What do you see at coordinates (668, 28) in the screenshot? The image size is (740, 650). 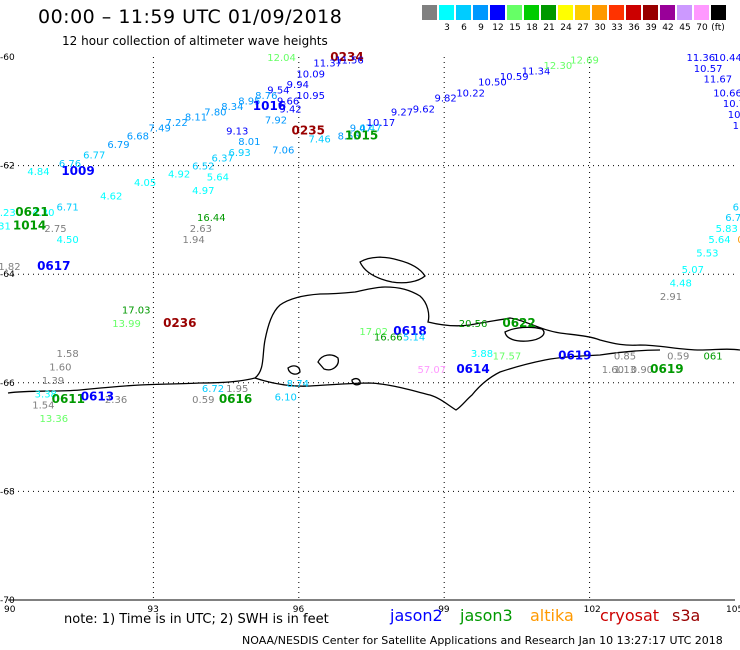 I see `color-scale-label: 42` at bounding box center [668, 28].